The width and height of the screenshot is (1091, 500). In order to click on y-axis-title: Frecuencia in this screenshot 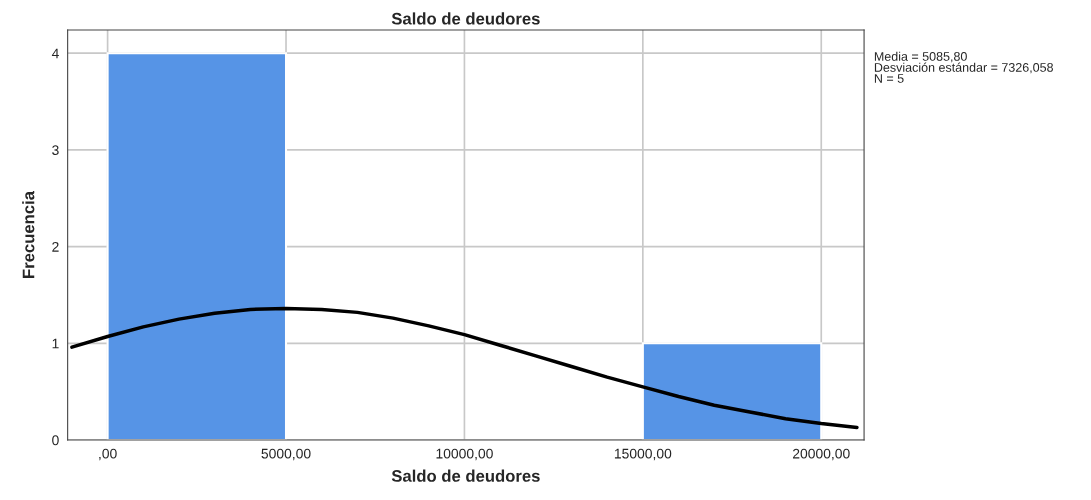, I will do `click(28, 234)`.